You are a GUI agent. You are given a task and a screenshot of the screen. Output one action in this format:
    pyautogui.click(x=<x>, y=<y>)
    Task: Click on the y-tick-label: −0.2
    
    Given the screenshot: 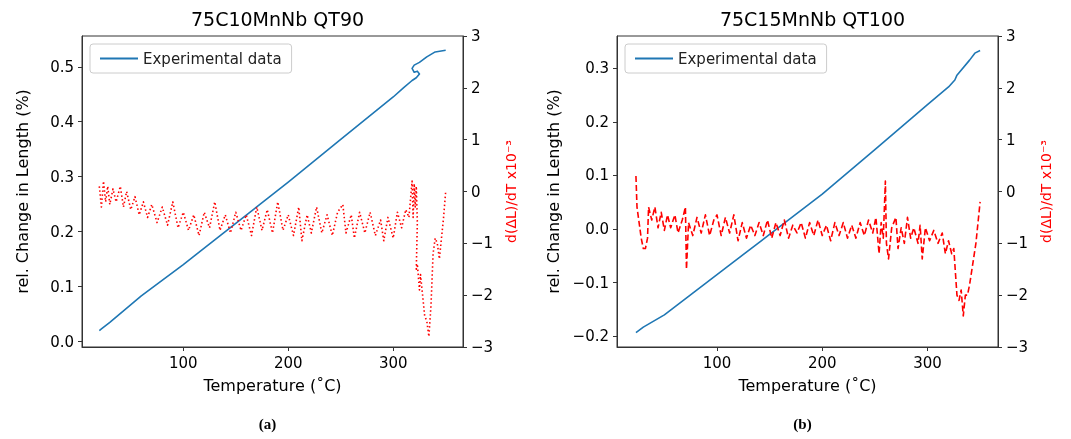 What is the action you would take?
    pyautogui.click(x=590, y=336)
    